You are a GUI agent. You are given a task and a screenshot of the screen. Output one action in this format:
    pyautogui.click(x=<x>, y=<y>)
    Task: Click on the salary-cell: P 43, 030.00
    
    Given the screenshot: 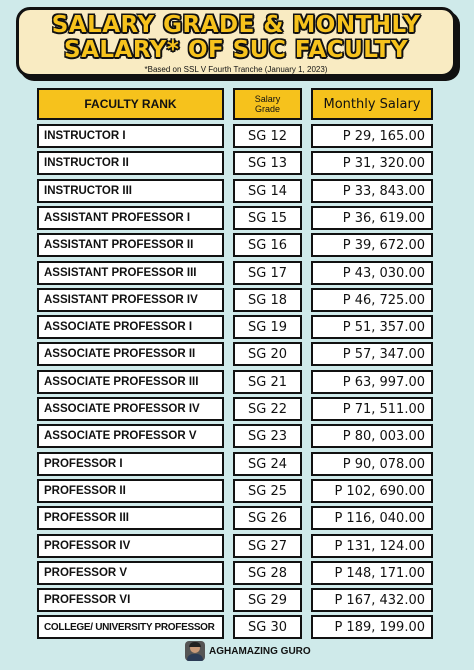 What is the action you would take?
    pyautogui.click(x=372, y=273)
    